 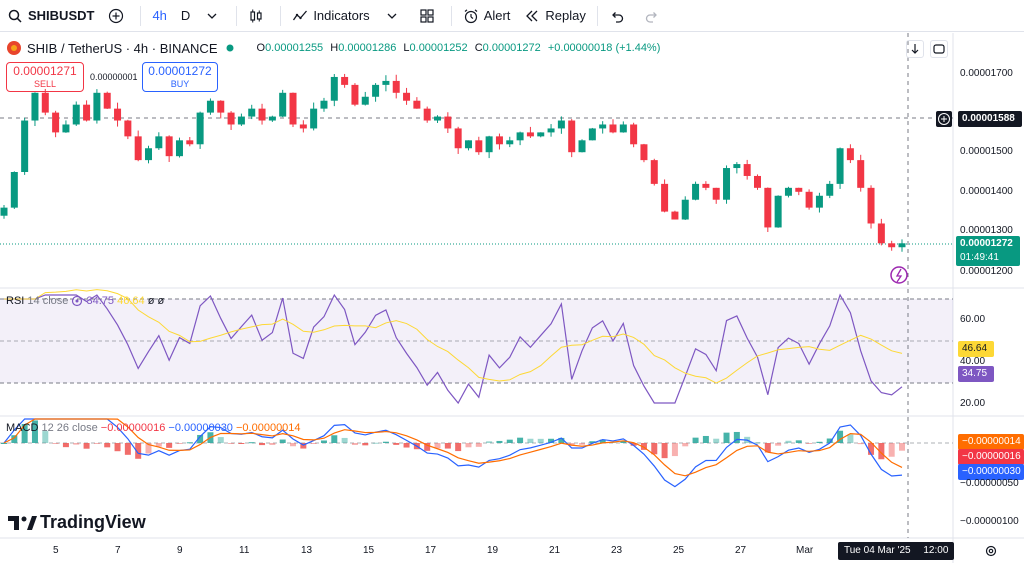 What do you see at coordinates (200, 428) in the screenshot?
I see `macd-line-value: −0.00000030` at bounding box center [200, 428].